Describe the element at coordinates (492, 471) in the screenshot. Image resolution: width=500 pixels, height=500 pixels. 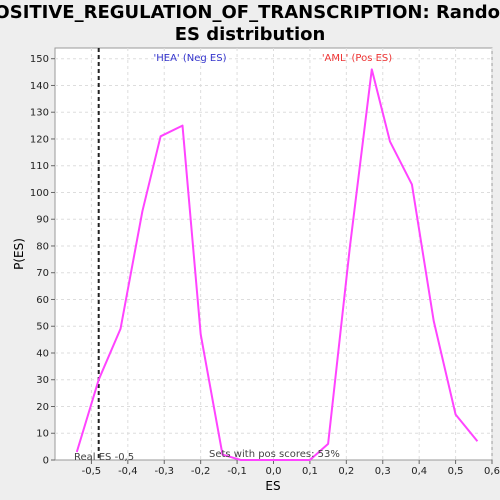
I see `x-tick-label: 0,6` at that location.